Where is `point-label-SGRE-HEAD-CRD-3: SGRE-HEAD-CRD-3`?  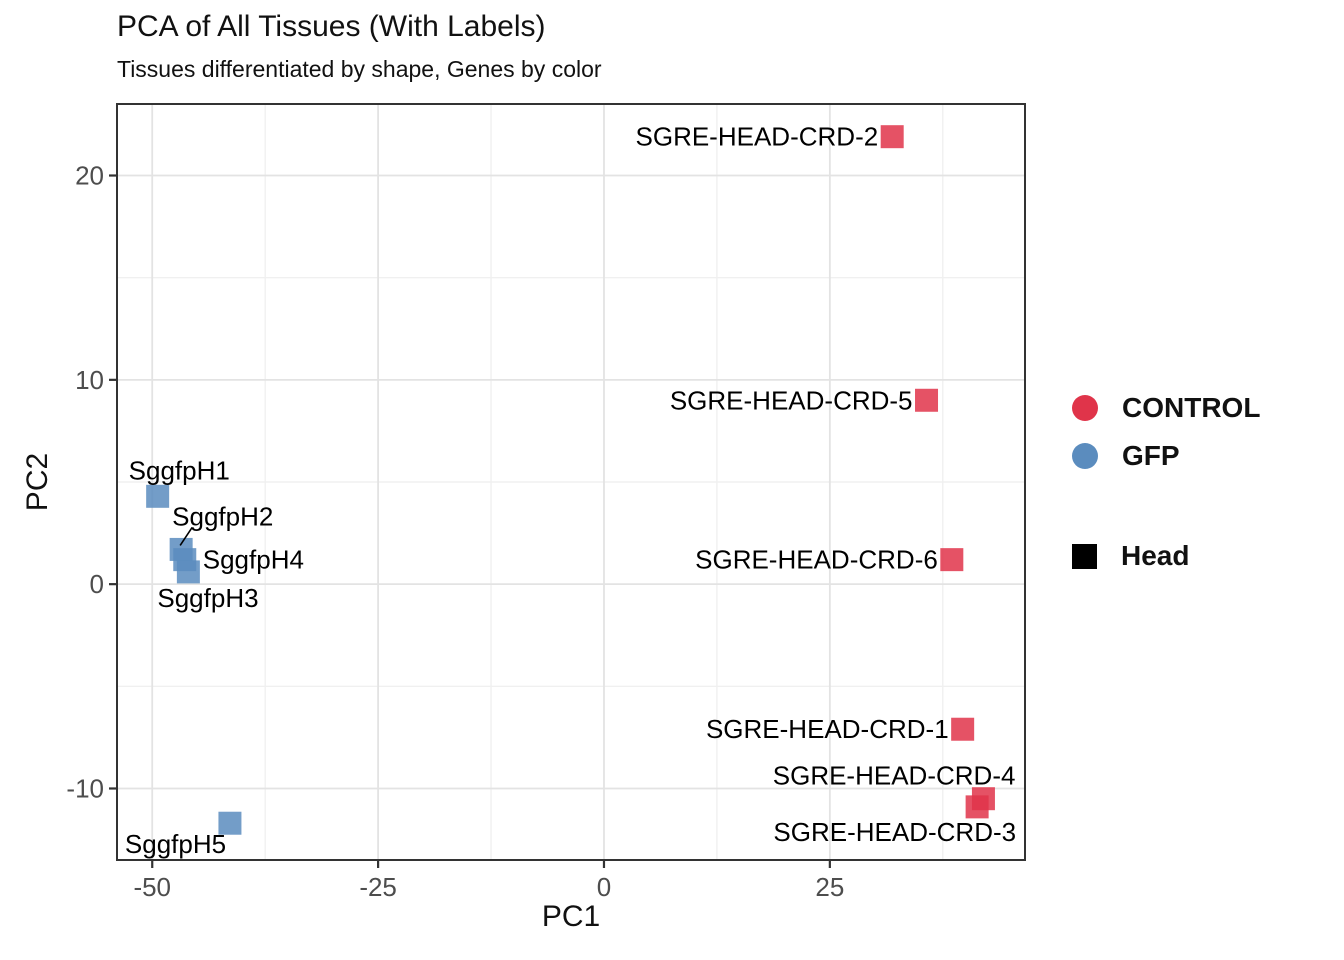 point-label-SGRE-HEAD-CRD-3: SGRE-HEAD-CRD-3 is located at coordinates (894, 832).